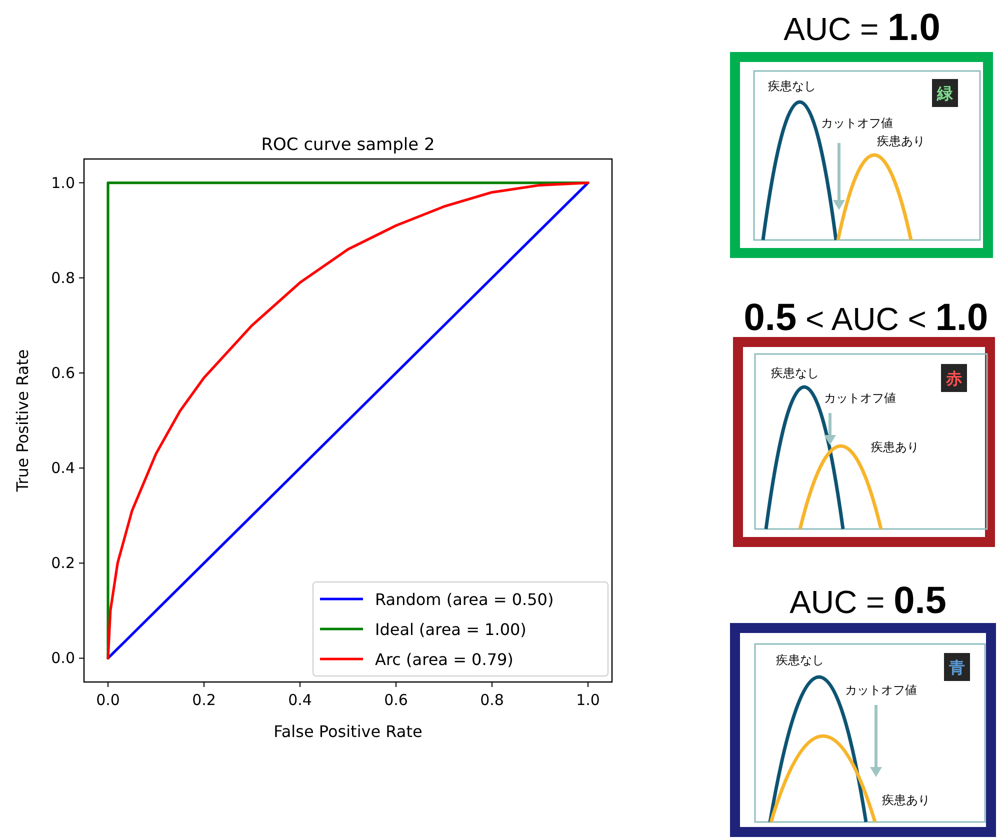 The width and height of the screenshot is (998, 839). Describe the element at coordinates (868, 601) in the screenshot. I see `text: AUC = 0.5` at that location.